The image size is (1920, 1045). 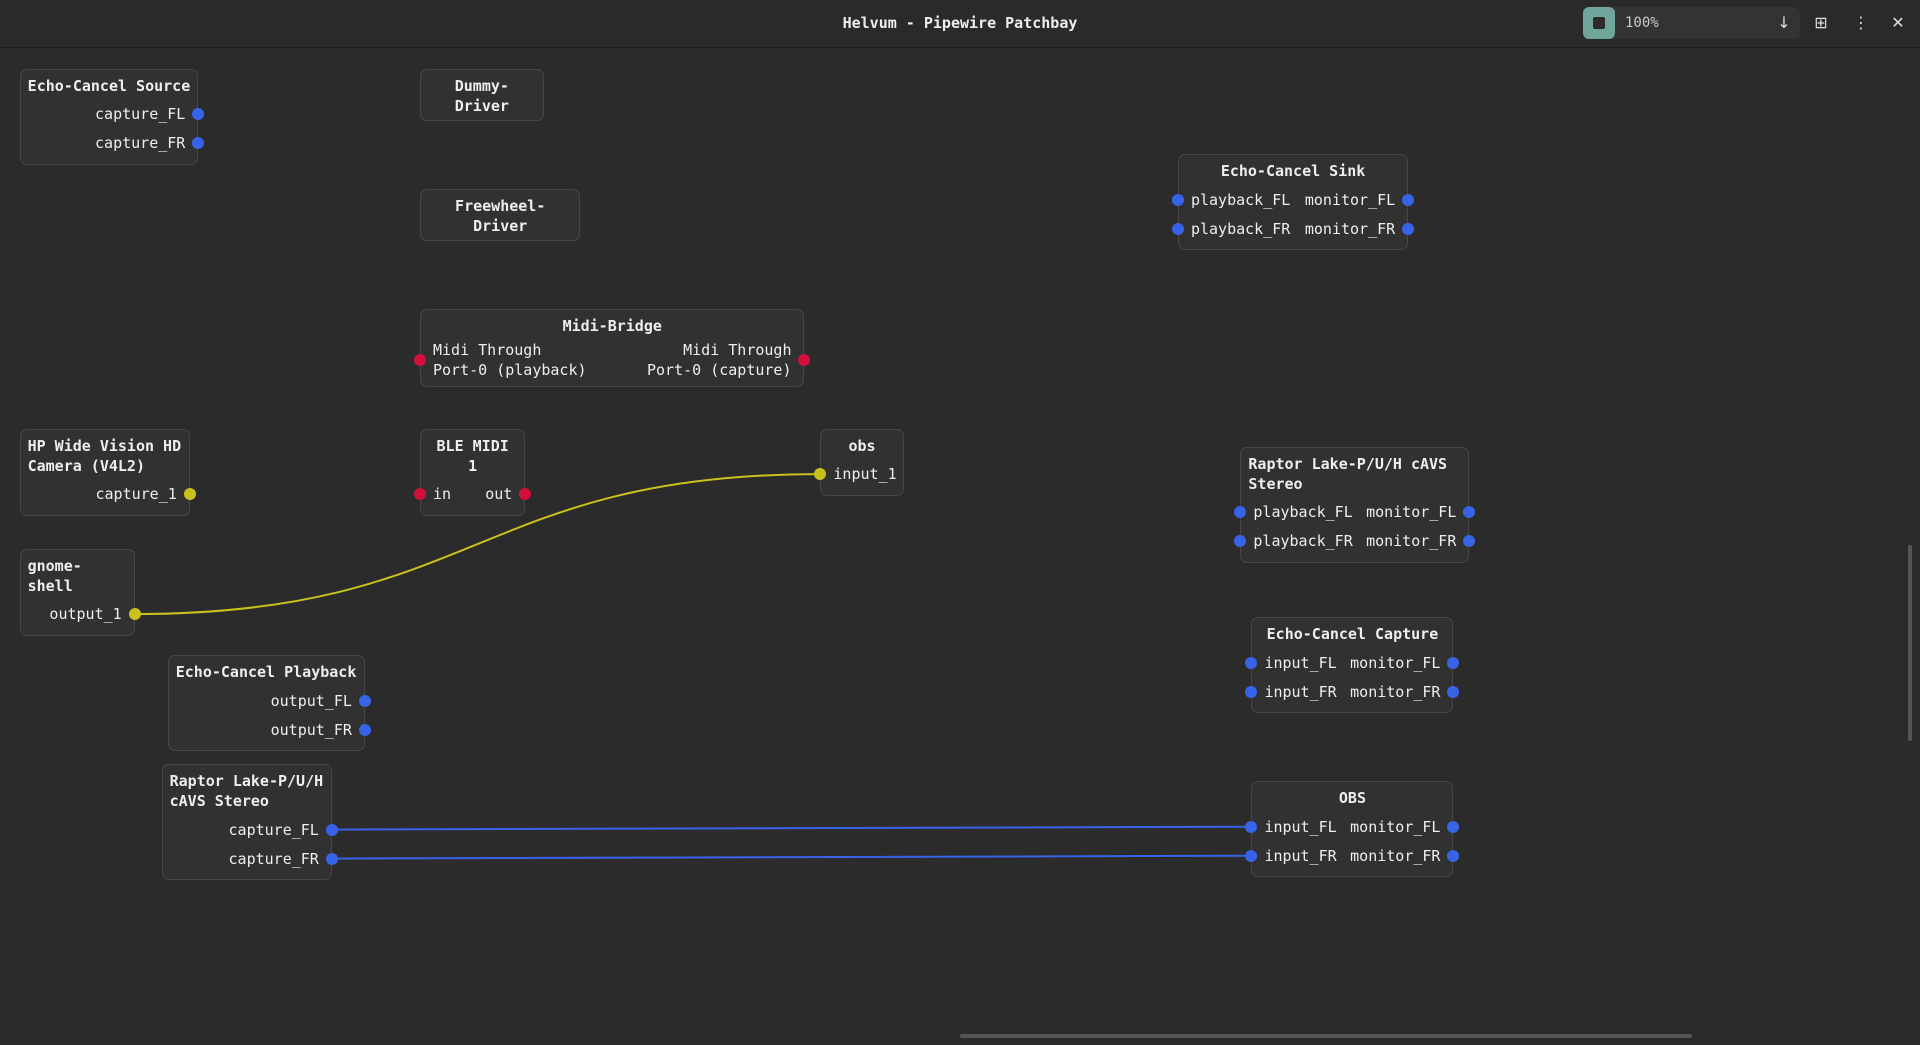 I want to click on output-port: output_FR, so click(x=321, y=730).